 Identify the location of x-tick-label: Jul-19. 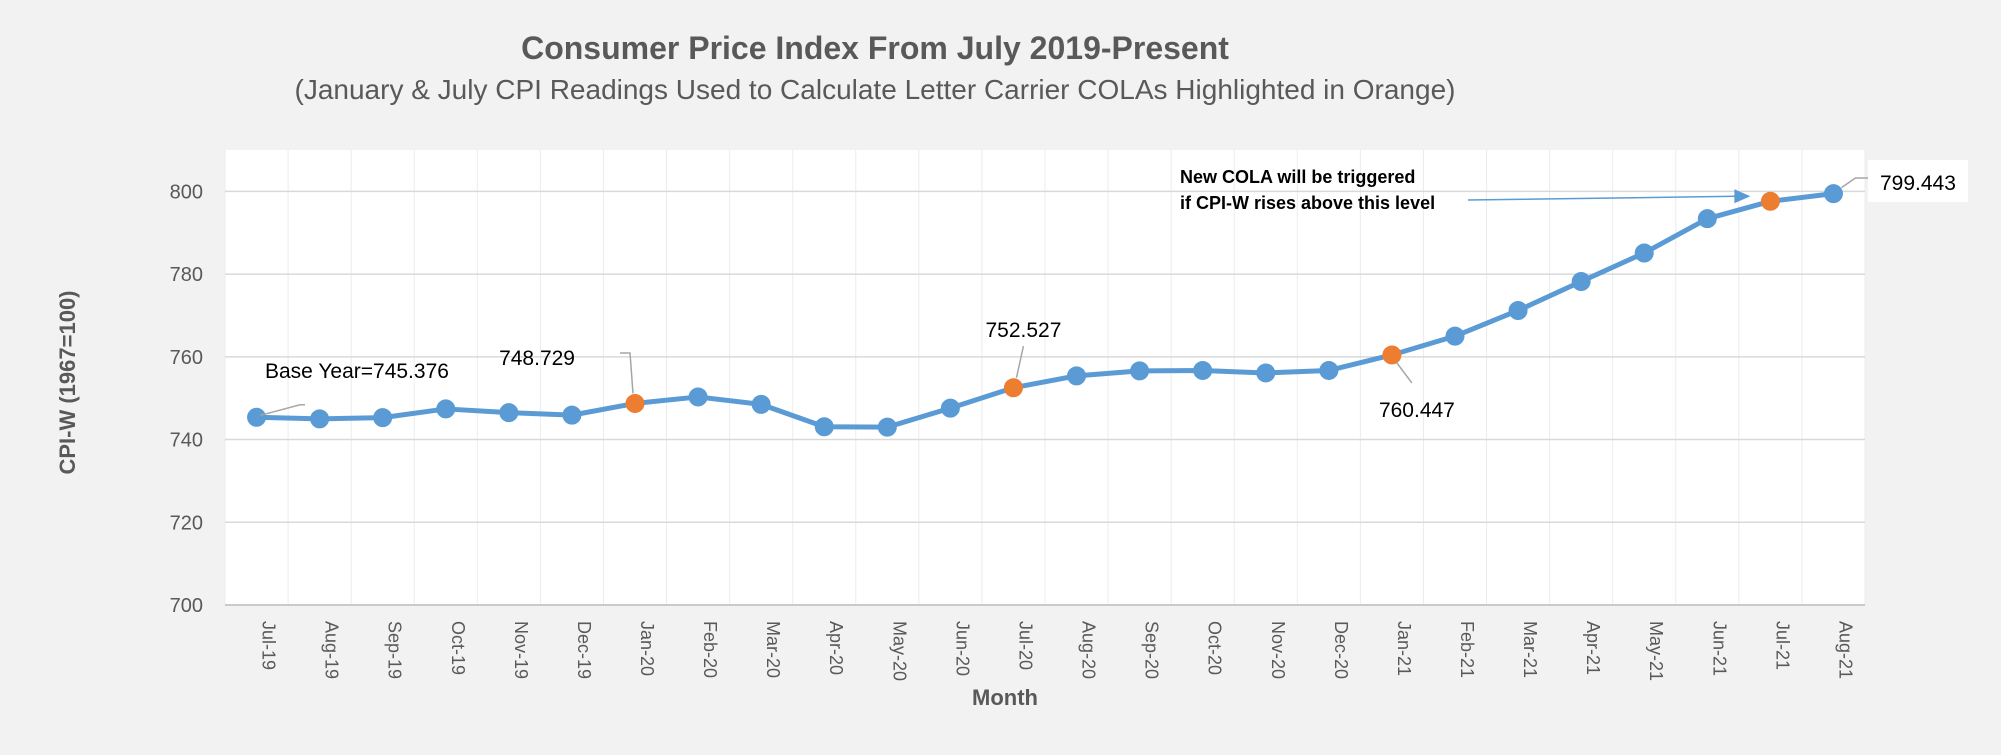
(269, 645).